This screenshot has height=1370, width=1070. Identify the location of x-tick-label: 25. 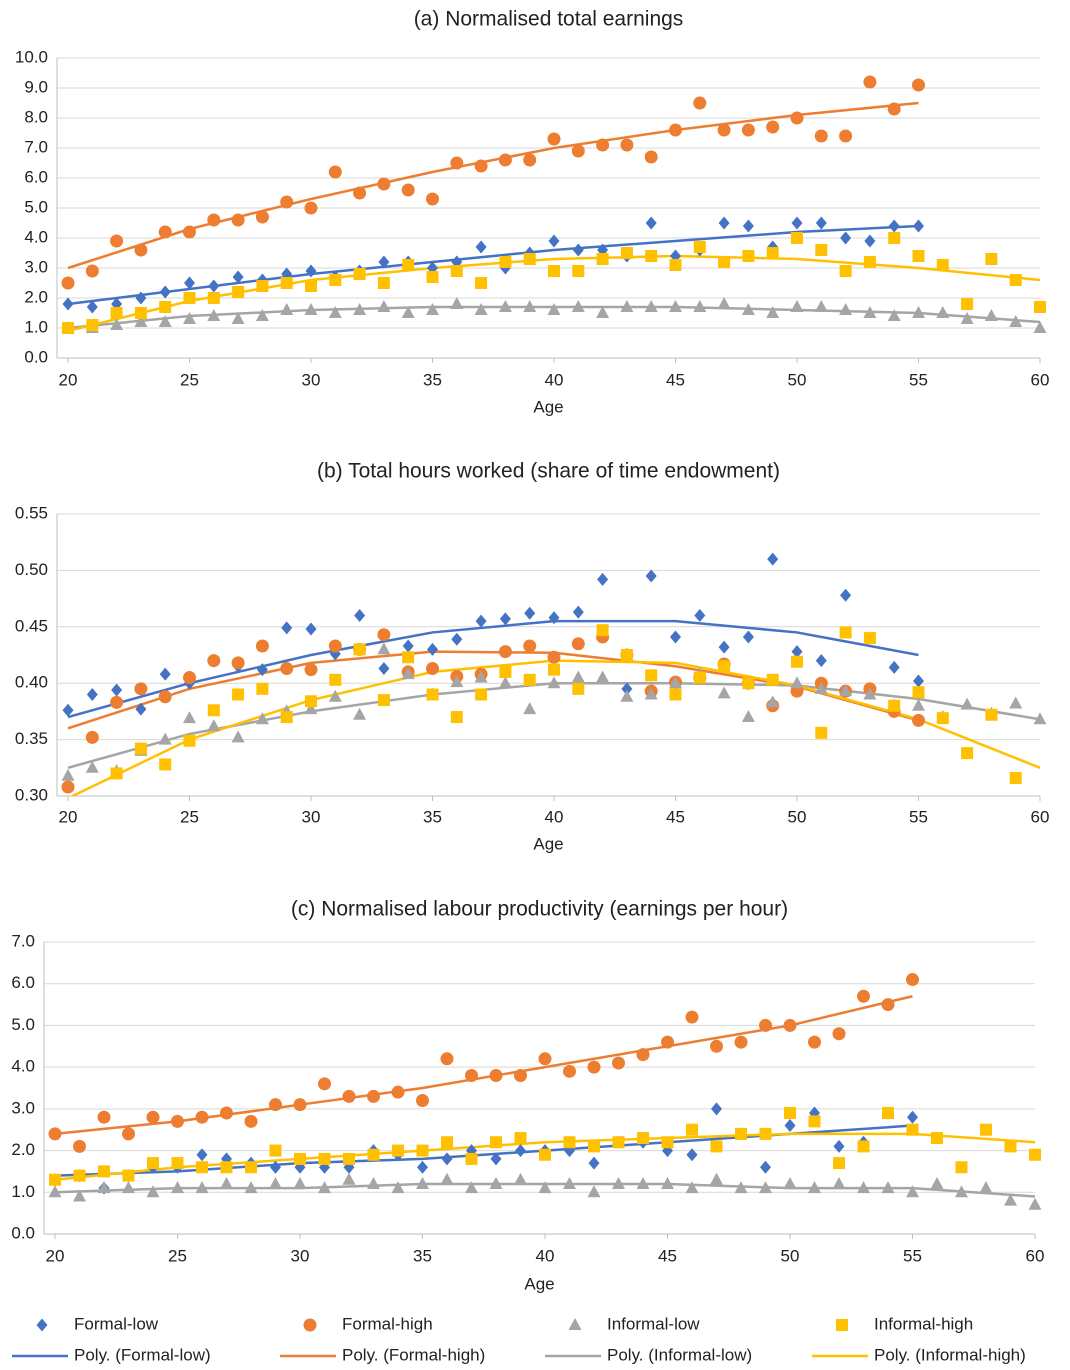
(189, 379).